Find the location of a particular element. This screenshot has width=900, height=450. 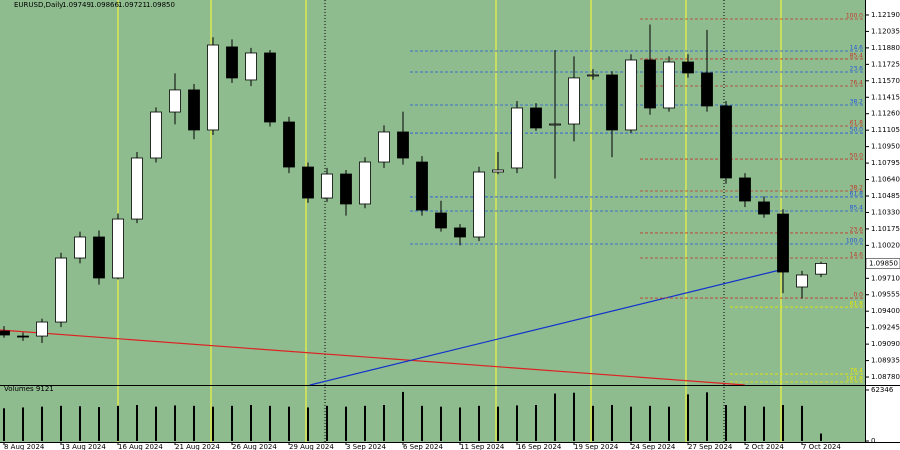

volume-tick-label: 62346 is located at coordinates (882, 390).